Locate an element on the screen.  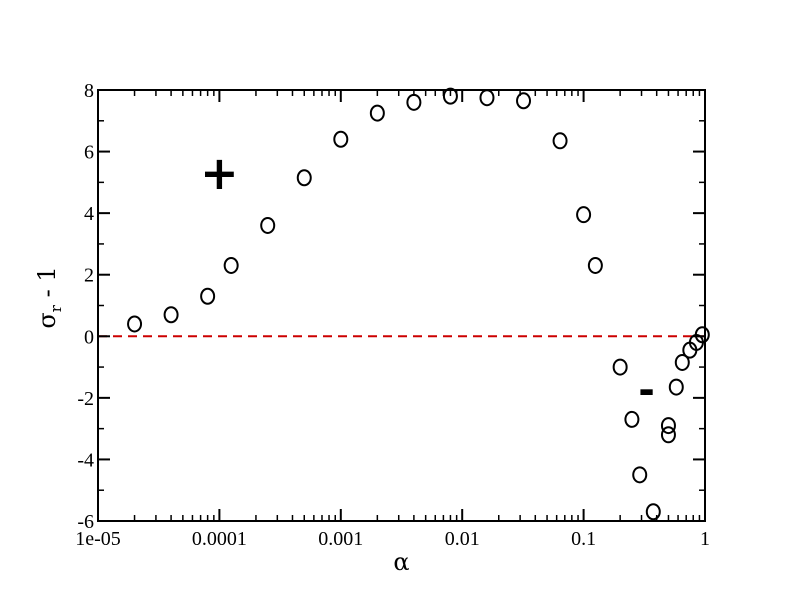
y-tick-label: 8 is located at coordinates (89, 91).